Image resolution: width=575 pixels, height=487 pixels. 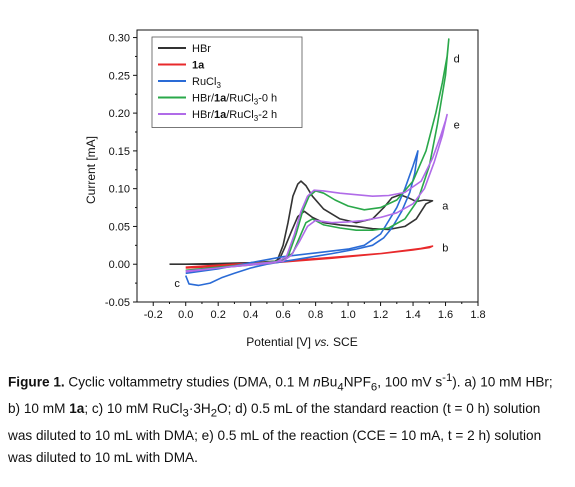 What do you see at coordinates (189, 382) in the screenshot?
I see `caption-text-1: Cyclic voltammetry studies (DMA, 0.1 M` at bounding box center [189, 382].